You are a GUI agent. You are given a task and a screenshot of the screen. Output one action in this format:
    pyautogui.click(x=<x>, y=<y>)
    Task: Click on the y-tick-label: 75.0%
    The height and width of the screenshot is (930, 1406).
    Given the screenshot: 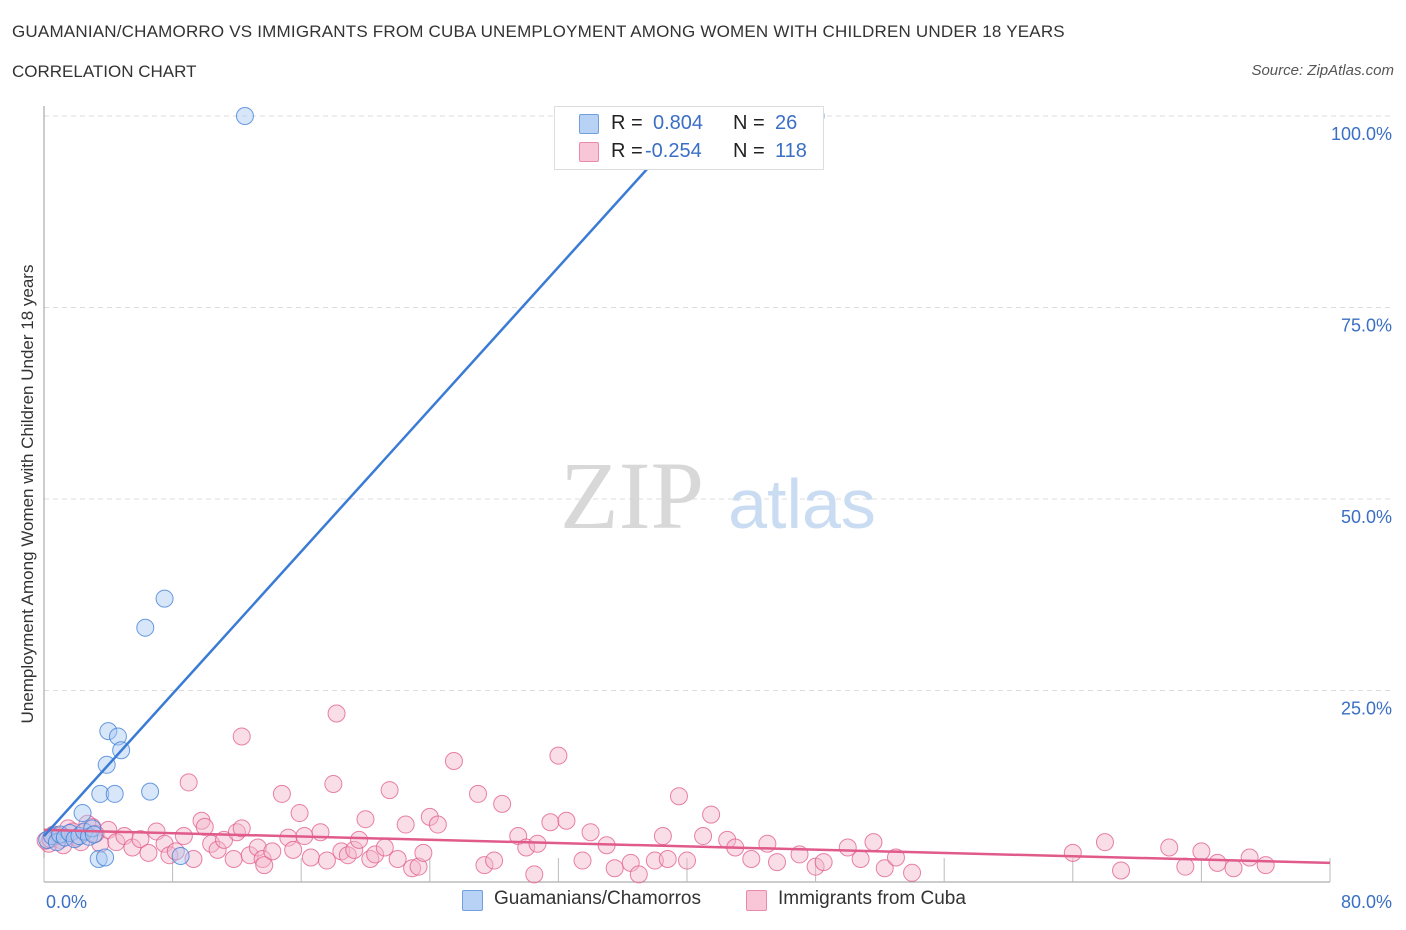 What is the action you would take?
    pyautogui.click(x=1366, y=326)
    